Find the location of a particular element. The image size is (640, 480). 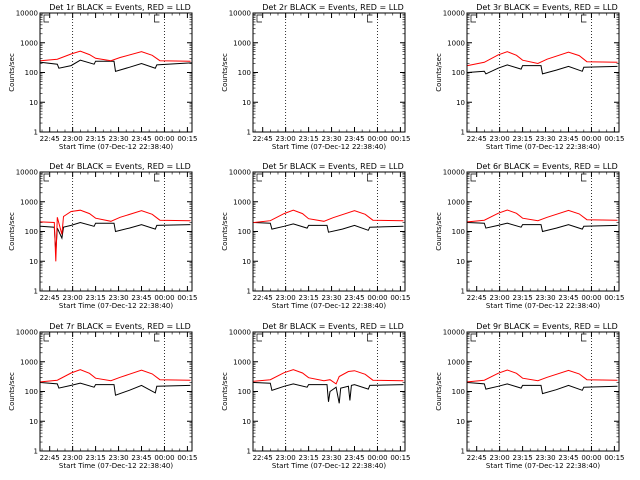

plot-title: Det 5r BLACK = Events, RED = LLD is located at coordinates (333, 166).